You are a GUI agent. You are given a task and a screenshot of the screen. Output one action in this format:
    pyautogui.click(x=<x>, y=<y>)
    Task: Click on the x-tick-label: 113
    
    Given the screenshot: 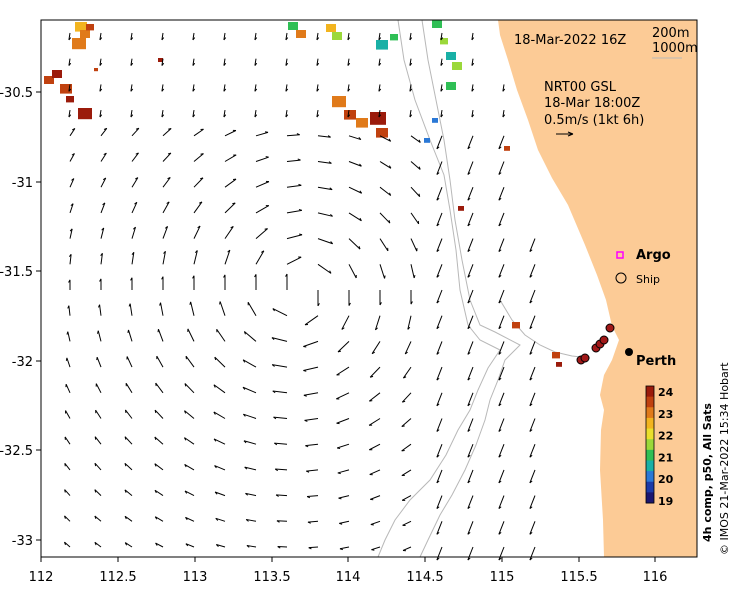 What is the action you would take?
    pyautogui.click(x=195, y=577)
    